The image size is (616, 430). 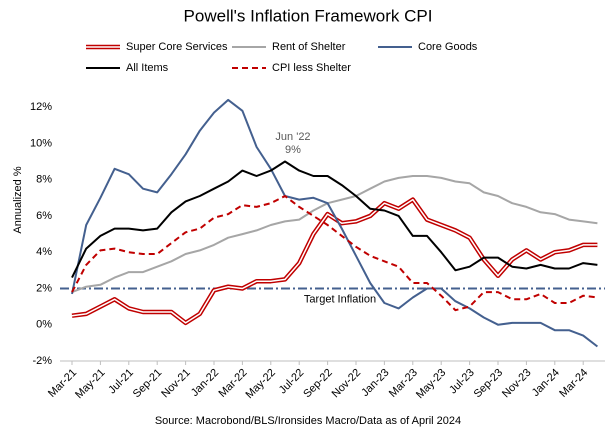 What do you see at coordinates (546, 383) in the screenshot?
I see `x-tick-label: Jan-24` at bounding box center [546, 383].